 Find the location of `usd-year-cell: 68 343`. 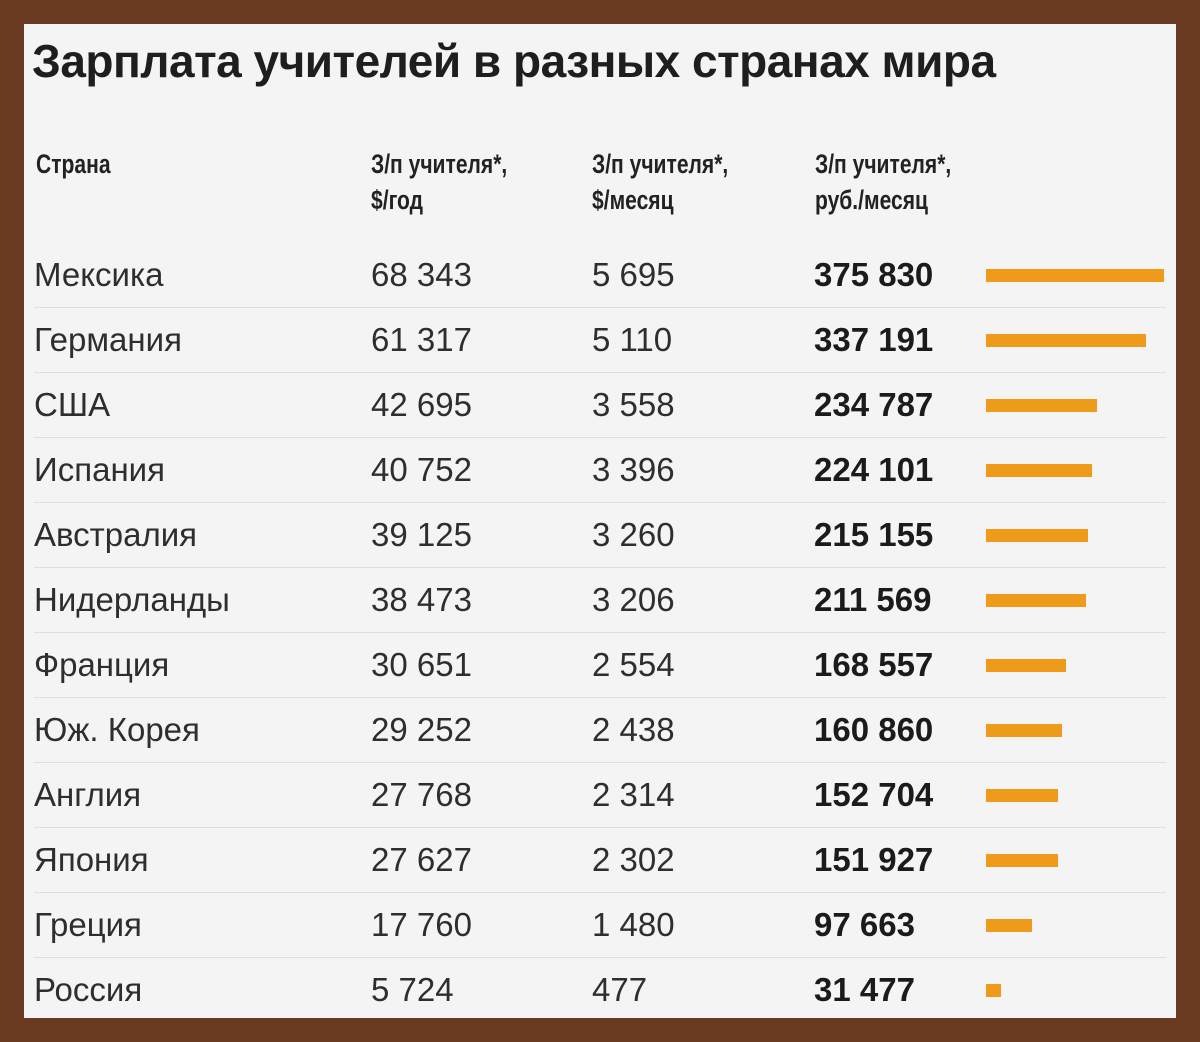

usd-year-cell: 68 343 is located at coordinates (421, 274).